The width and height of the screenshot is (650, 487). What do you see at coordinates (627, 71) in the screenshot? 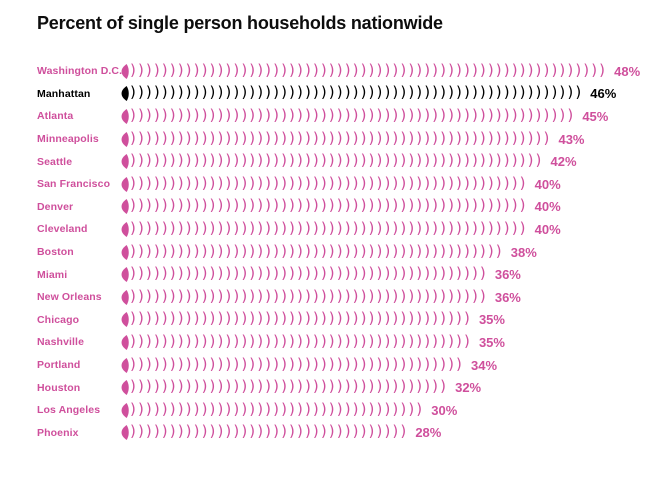
I see `value-label: 48%` at bounding box center [627, 71].